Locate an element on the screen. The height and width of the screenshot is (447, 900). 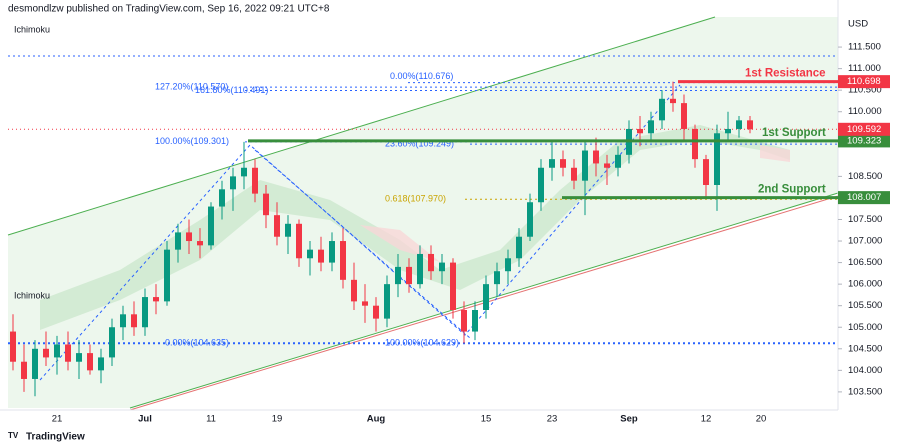
fib-label: 0.00%(110.676) is located at coordinates (421, 76).